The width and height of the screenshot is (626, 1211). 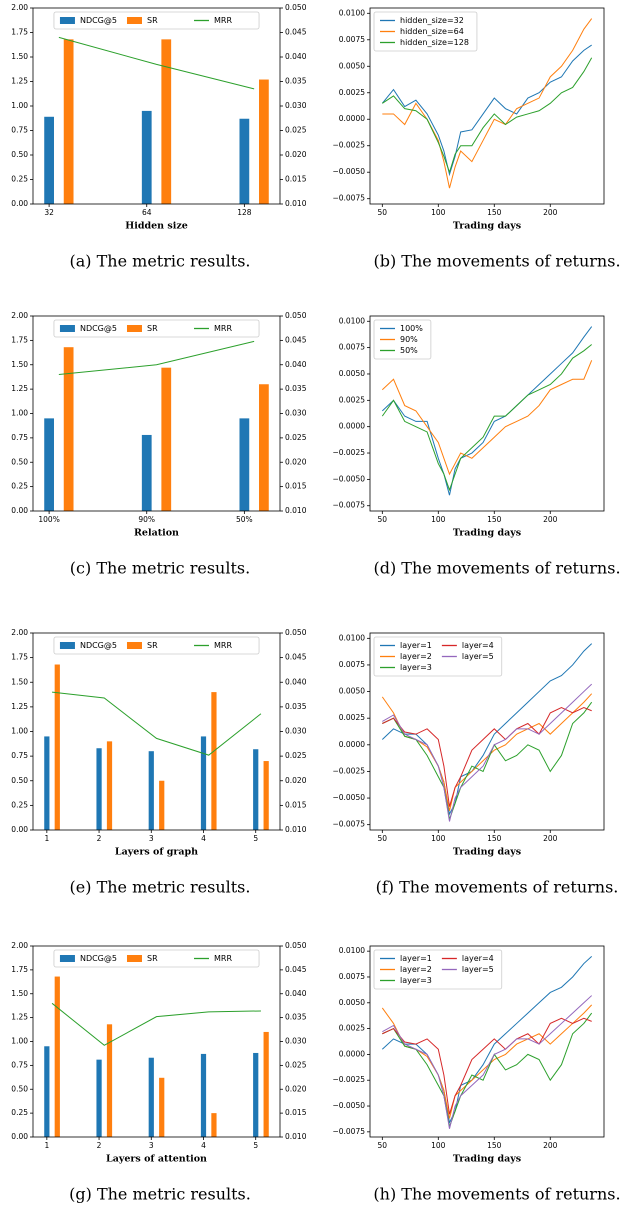 I want to click on x-tick-label: 100%, so click(x=48, y=519).